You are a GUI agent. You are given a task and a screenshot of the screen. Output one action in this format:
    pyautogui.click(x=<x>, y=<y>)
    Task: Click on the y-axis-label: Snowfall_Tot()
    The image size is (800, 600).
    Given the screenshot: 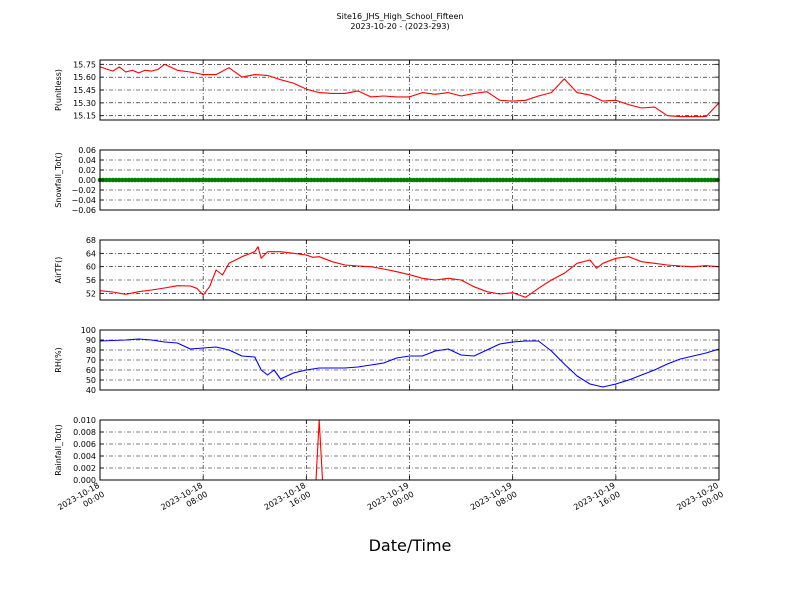 What is the action you would take?
    pyautogui.click(x=58, y=180)
    